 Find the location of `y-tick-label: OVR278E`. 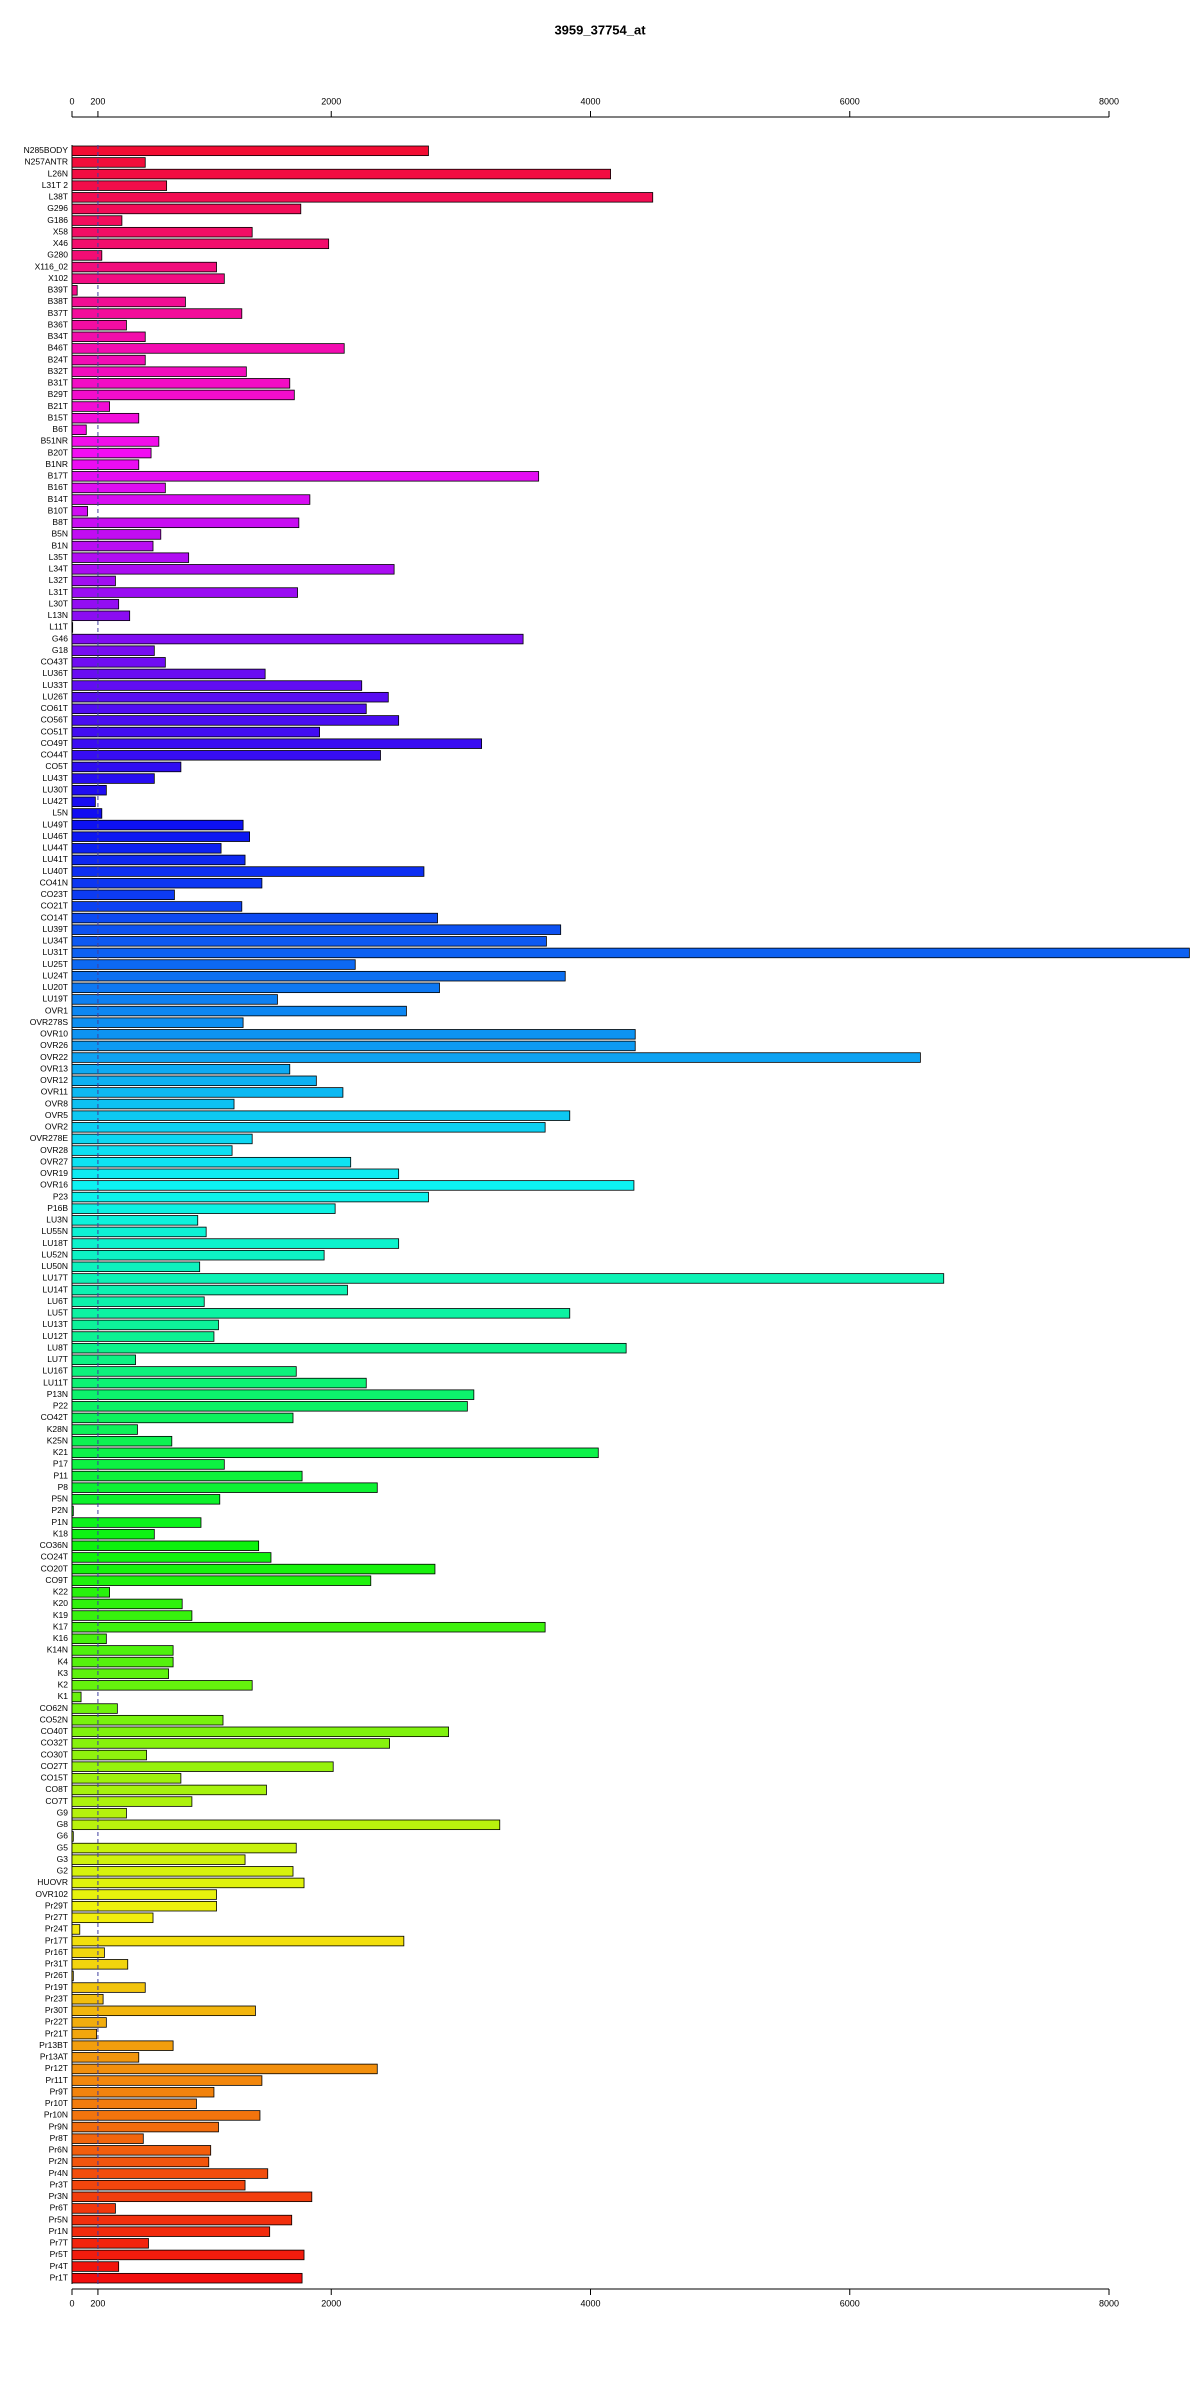

y-tick-label: OVR278E is located at coordinates (49, 1138).